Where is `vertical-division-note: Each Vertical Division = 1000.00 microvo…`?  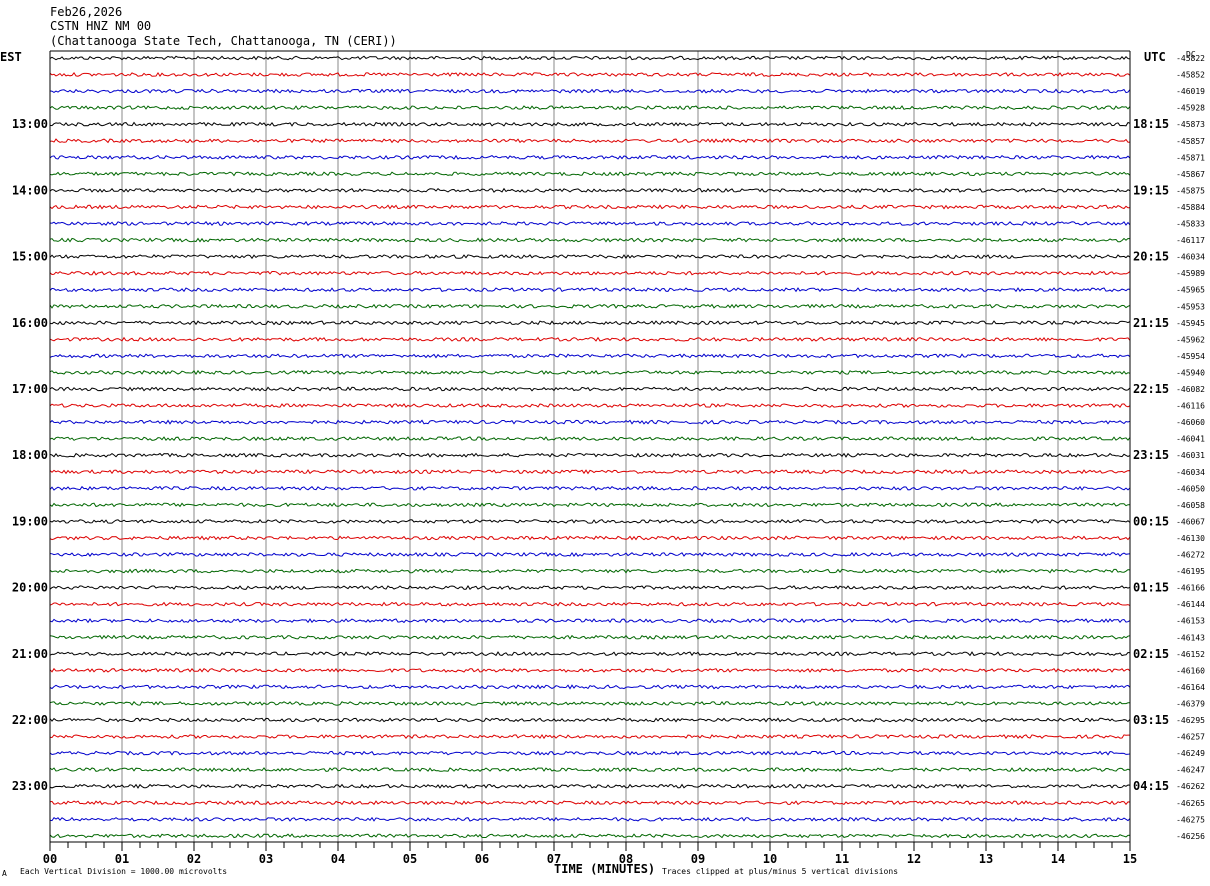
vertical-division-note: Each Vertical Division = 1000.00 microvo… is located at coordinates (124, 871).